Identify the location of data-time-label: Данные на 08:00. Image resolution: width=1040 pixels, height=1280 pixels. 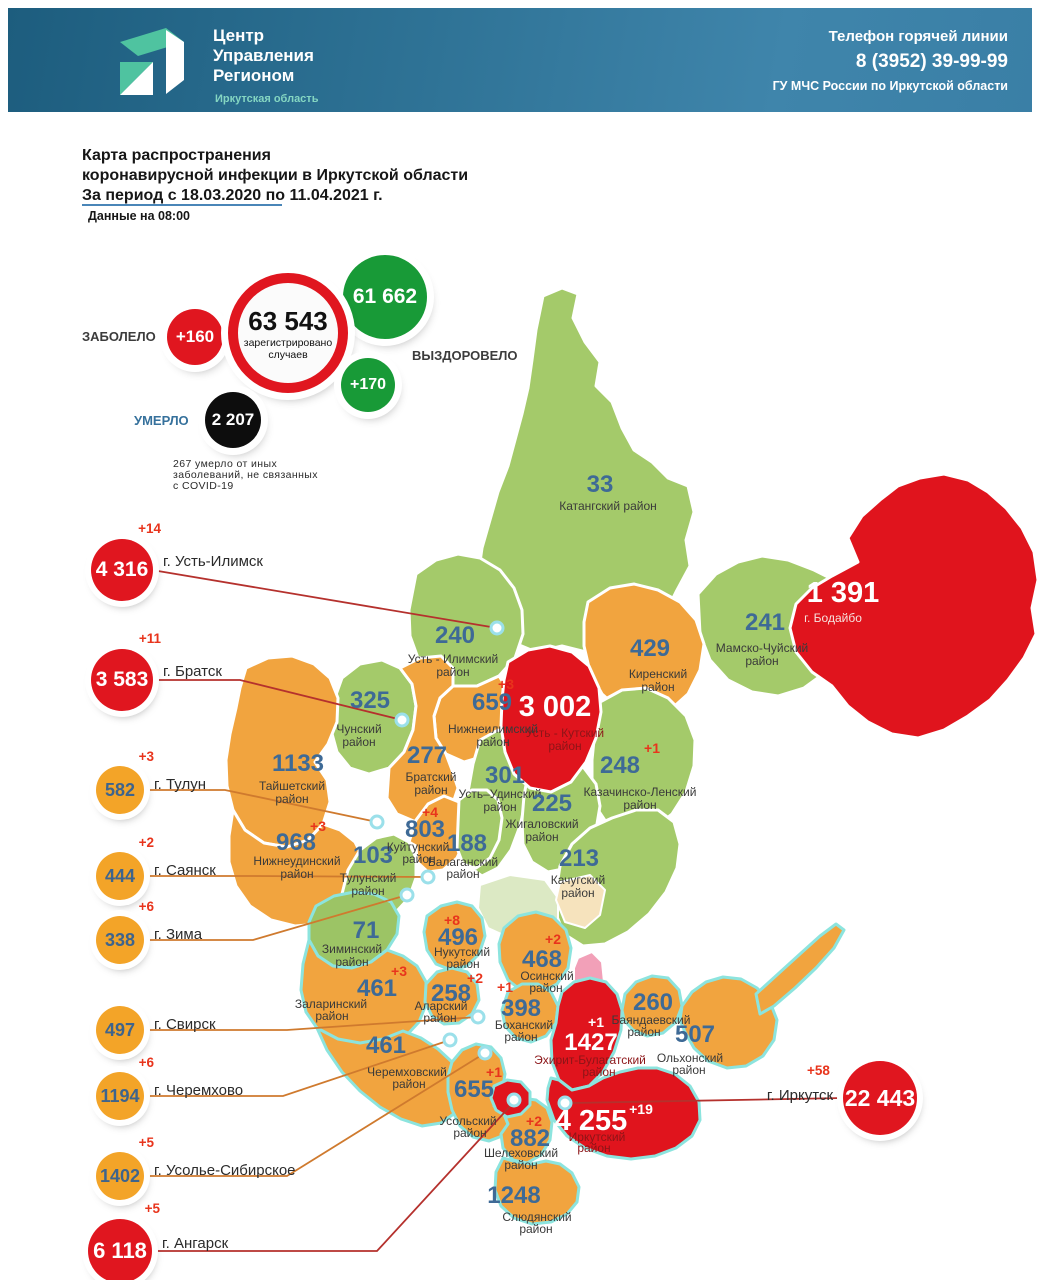
(139, 216).